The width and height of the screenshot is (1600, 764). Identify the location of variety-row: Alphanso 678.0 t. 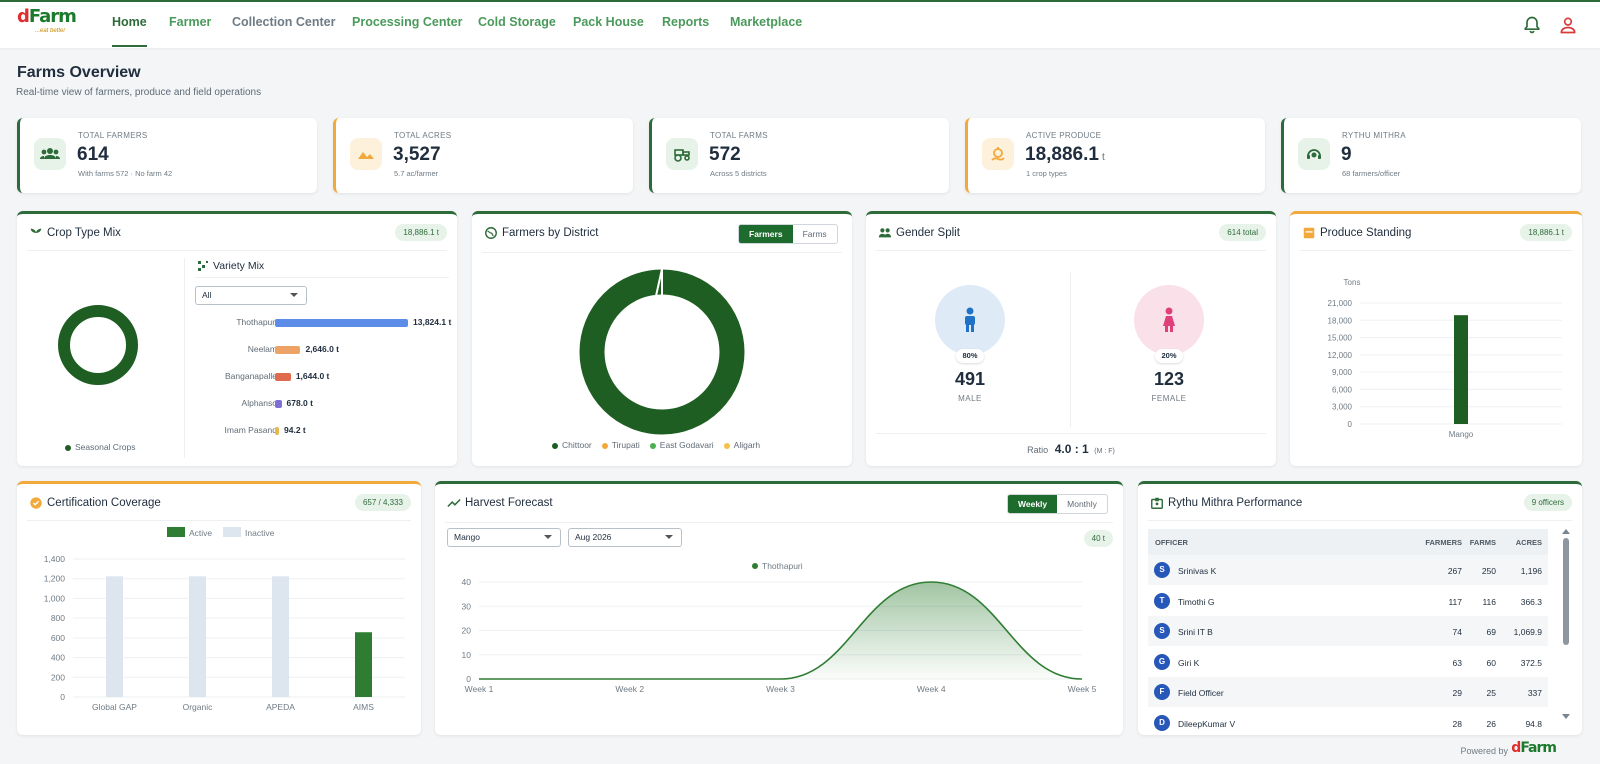
(327, 404).